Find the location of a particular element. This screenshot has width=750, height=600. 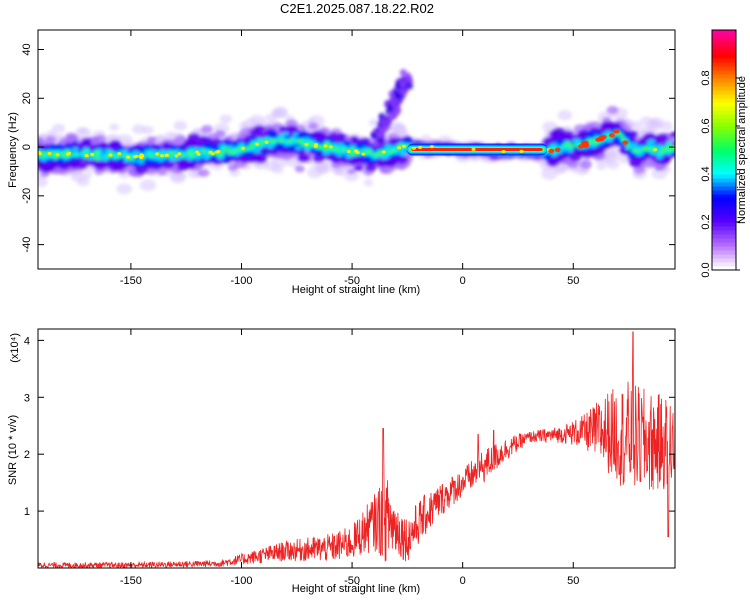

y-tick-label: 2 is located at coordinates (27, 455).